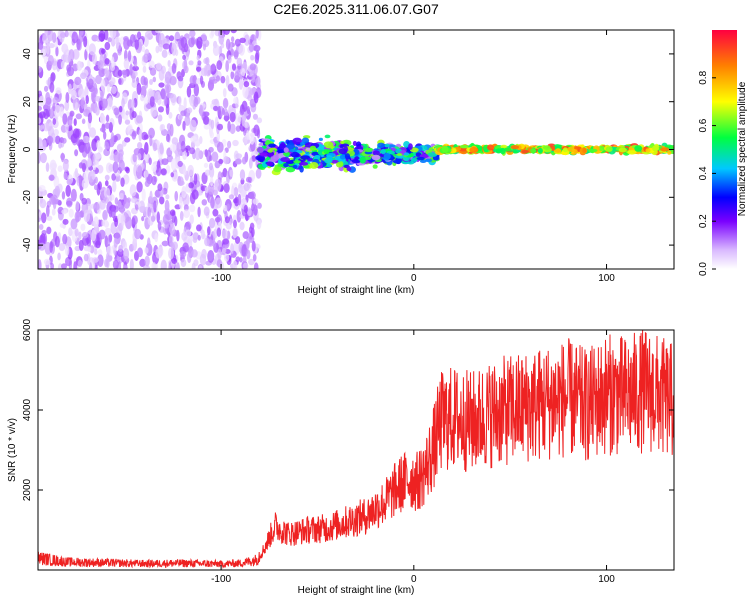  What do you see at coordinates (703, 77) in the screenshot?
I see `colorbar-tick-label: 0.8` at bounding box center [703, 77].